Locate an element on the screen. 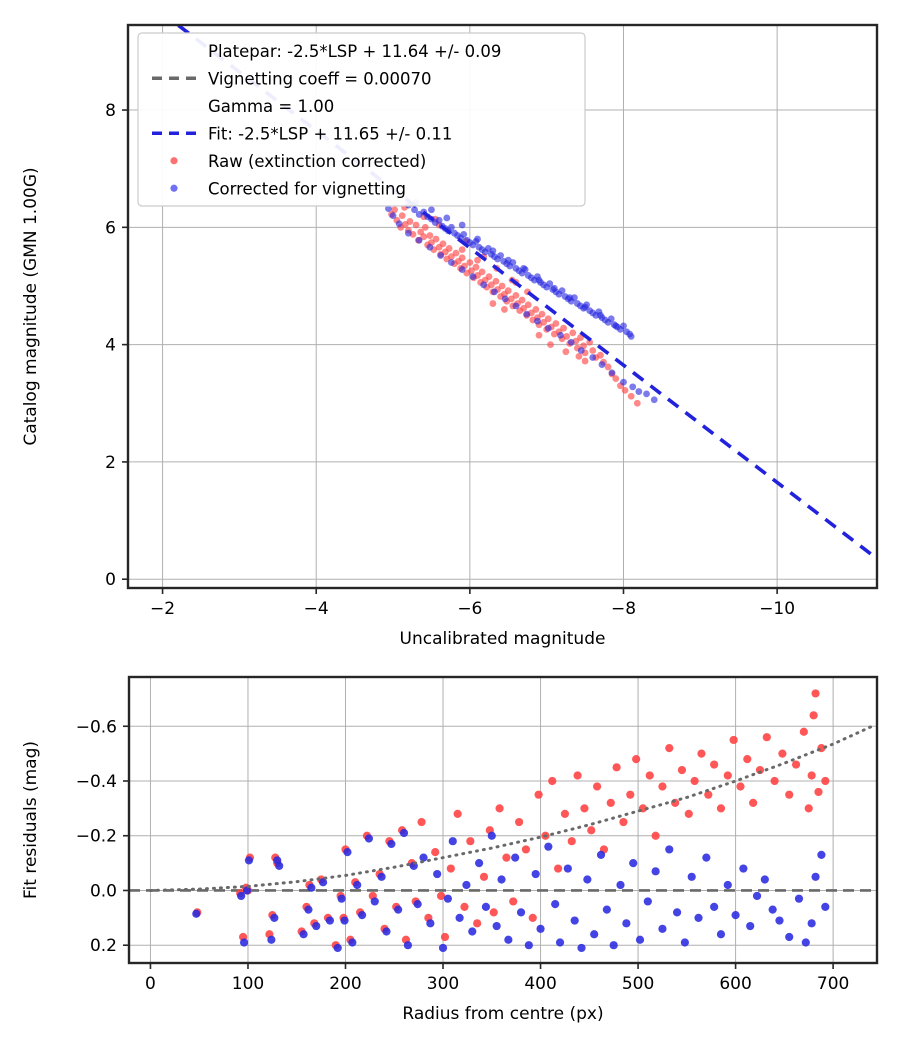 The image size is (900, 1054). legend-label: Vignetting coeff = 0.00070 is located at coordinates (320, 78).